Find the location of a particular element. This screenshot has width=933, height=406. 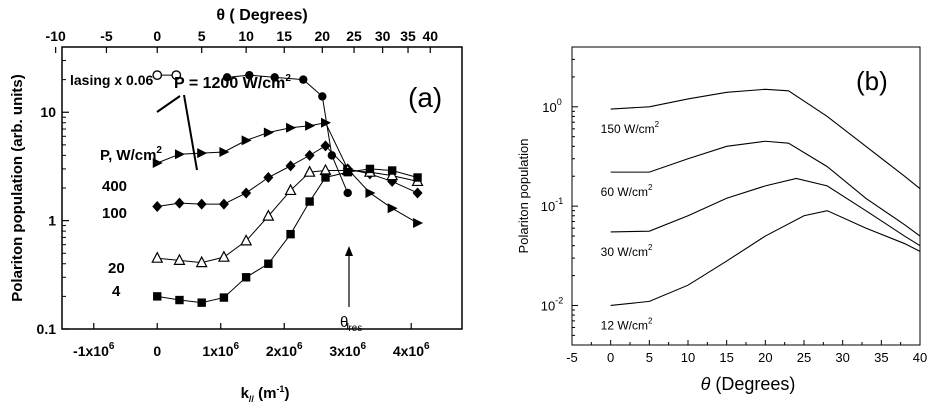

panel-a-x-ticks: -1x10⁶ 0 1x106 2x10⁶ 3x106 4x10⁶ is located at coordinates (251, 341).